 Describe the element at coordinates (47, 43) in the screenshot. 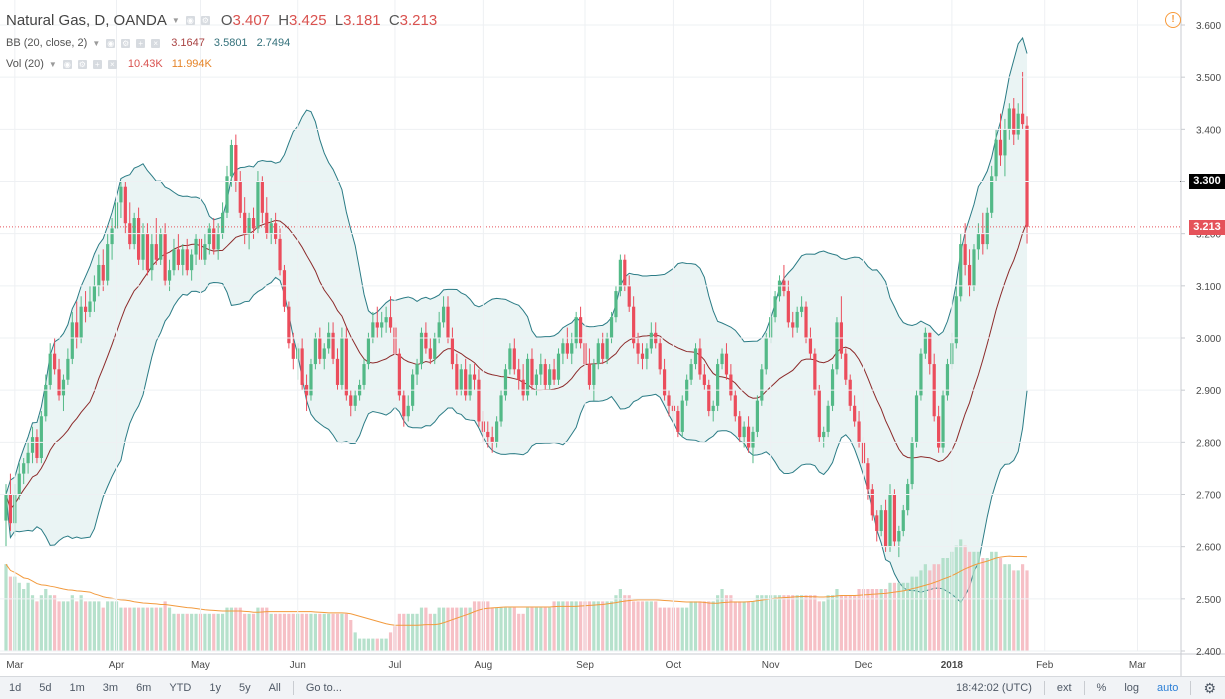

I see `bb-legend-name: BB (20, close, 2)` at that location.